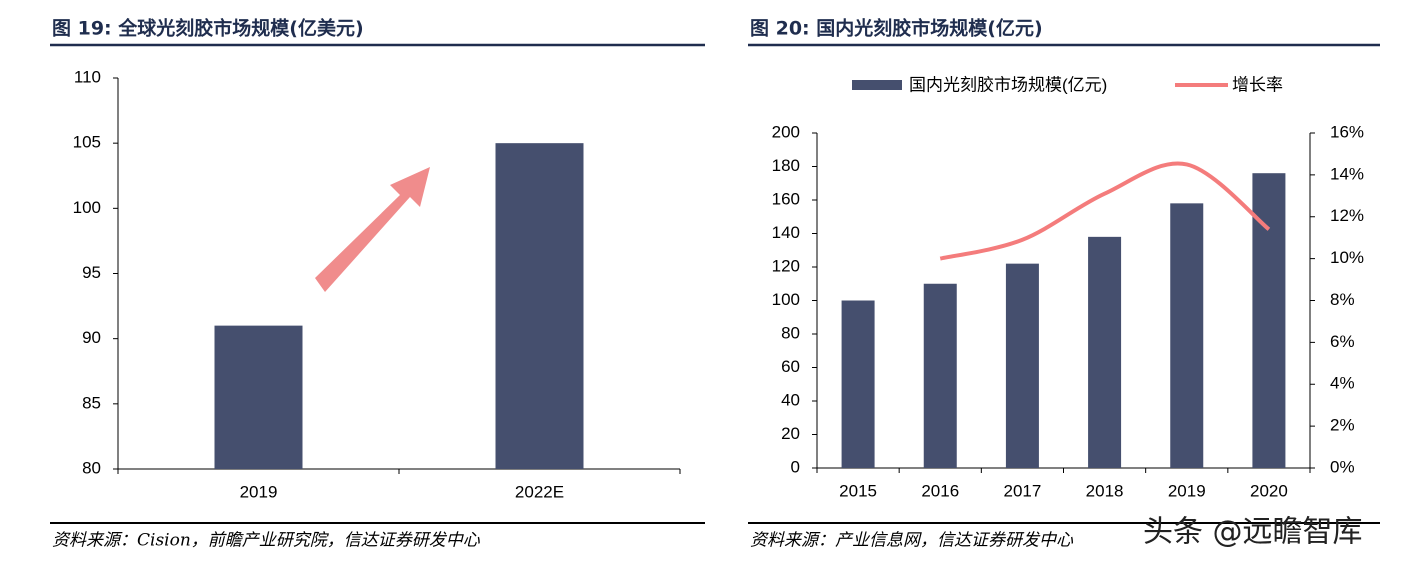  What do you see at coordinates (91, 272) in the screenshot?
I see `y-tick-label: 95` at bounding box center [91, 272].